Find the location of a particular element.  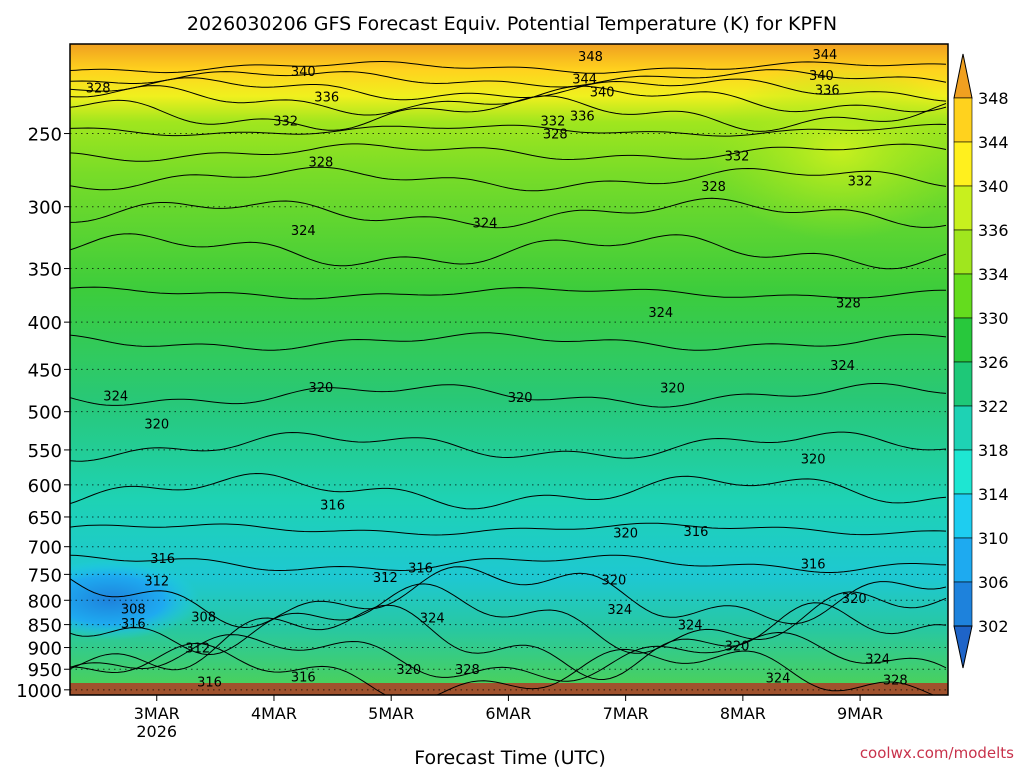

x-tick-label: 3MAR is located at coordinates (157, 713).